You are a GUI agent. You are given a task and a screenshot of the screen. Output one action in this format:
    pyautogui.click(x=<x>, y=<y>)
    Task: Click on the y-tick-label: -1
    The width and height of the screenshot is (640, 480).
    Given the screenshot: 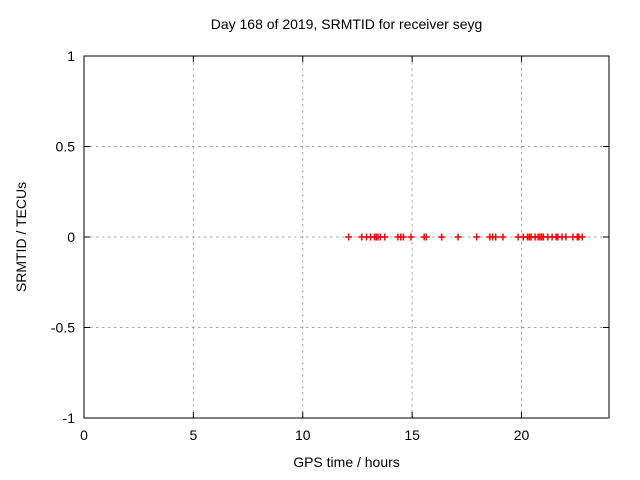 What is the action you would take?
    pyautogui.click(x=69, y=418)
    